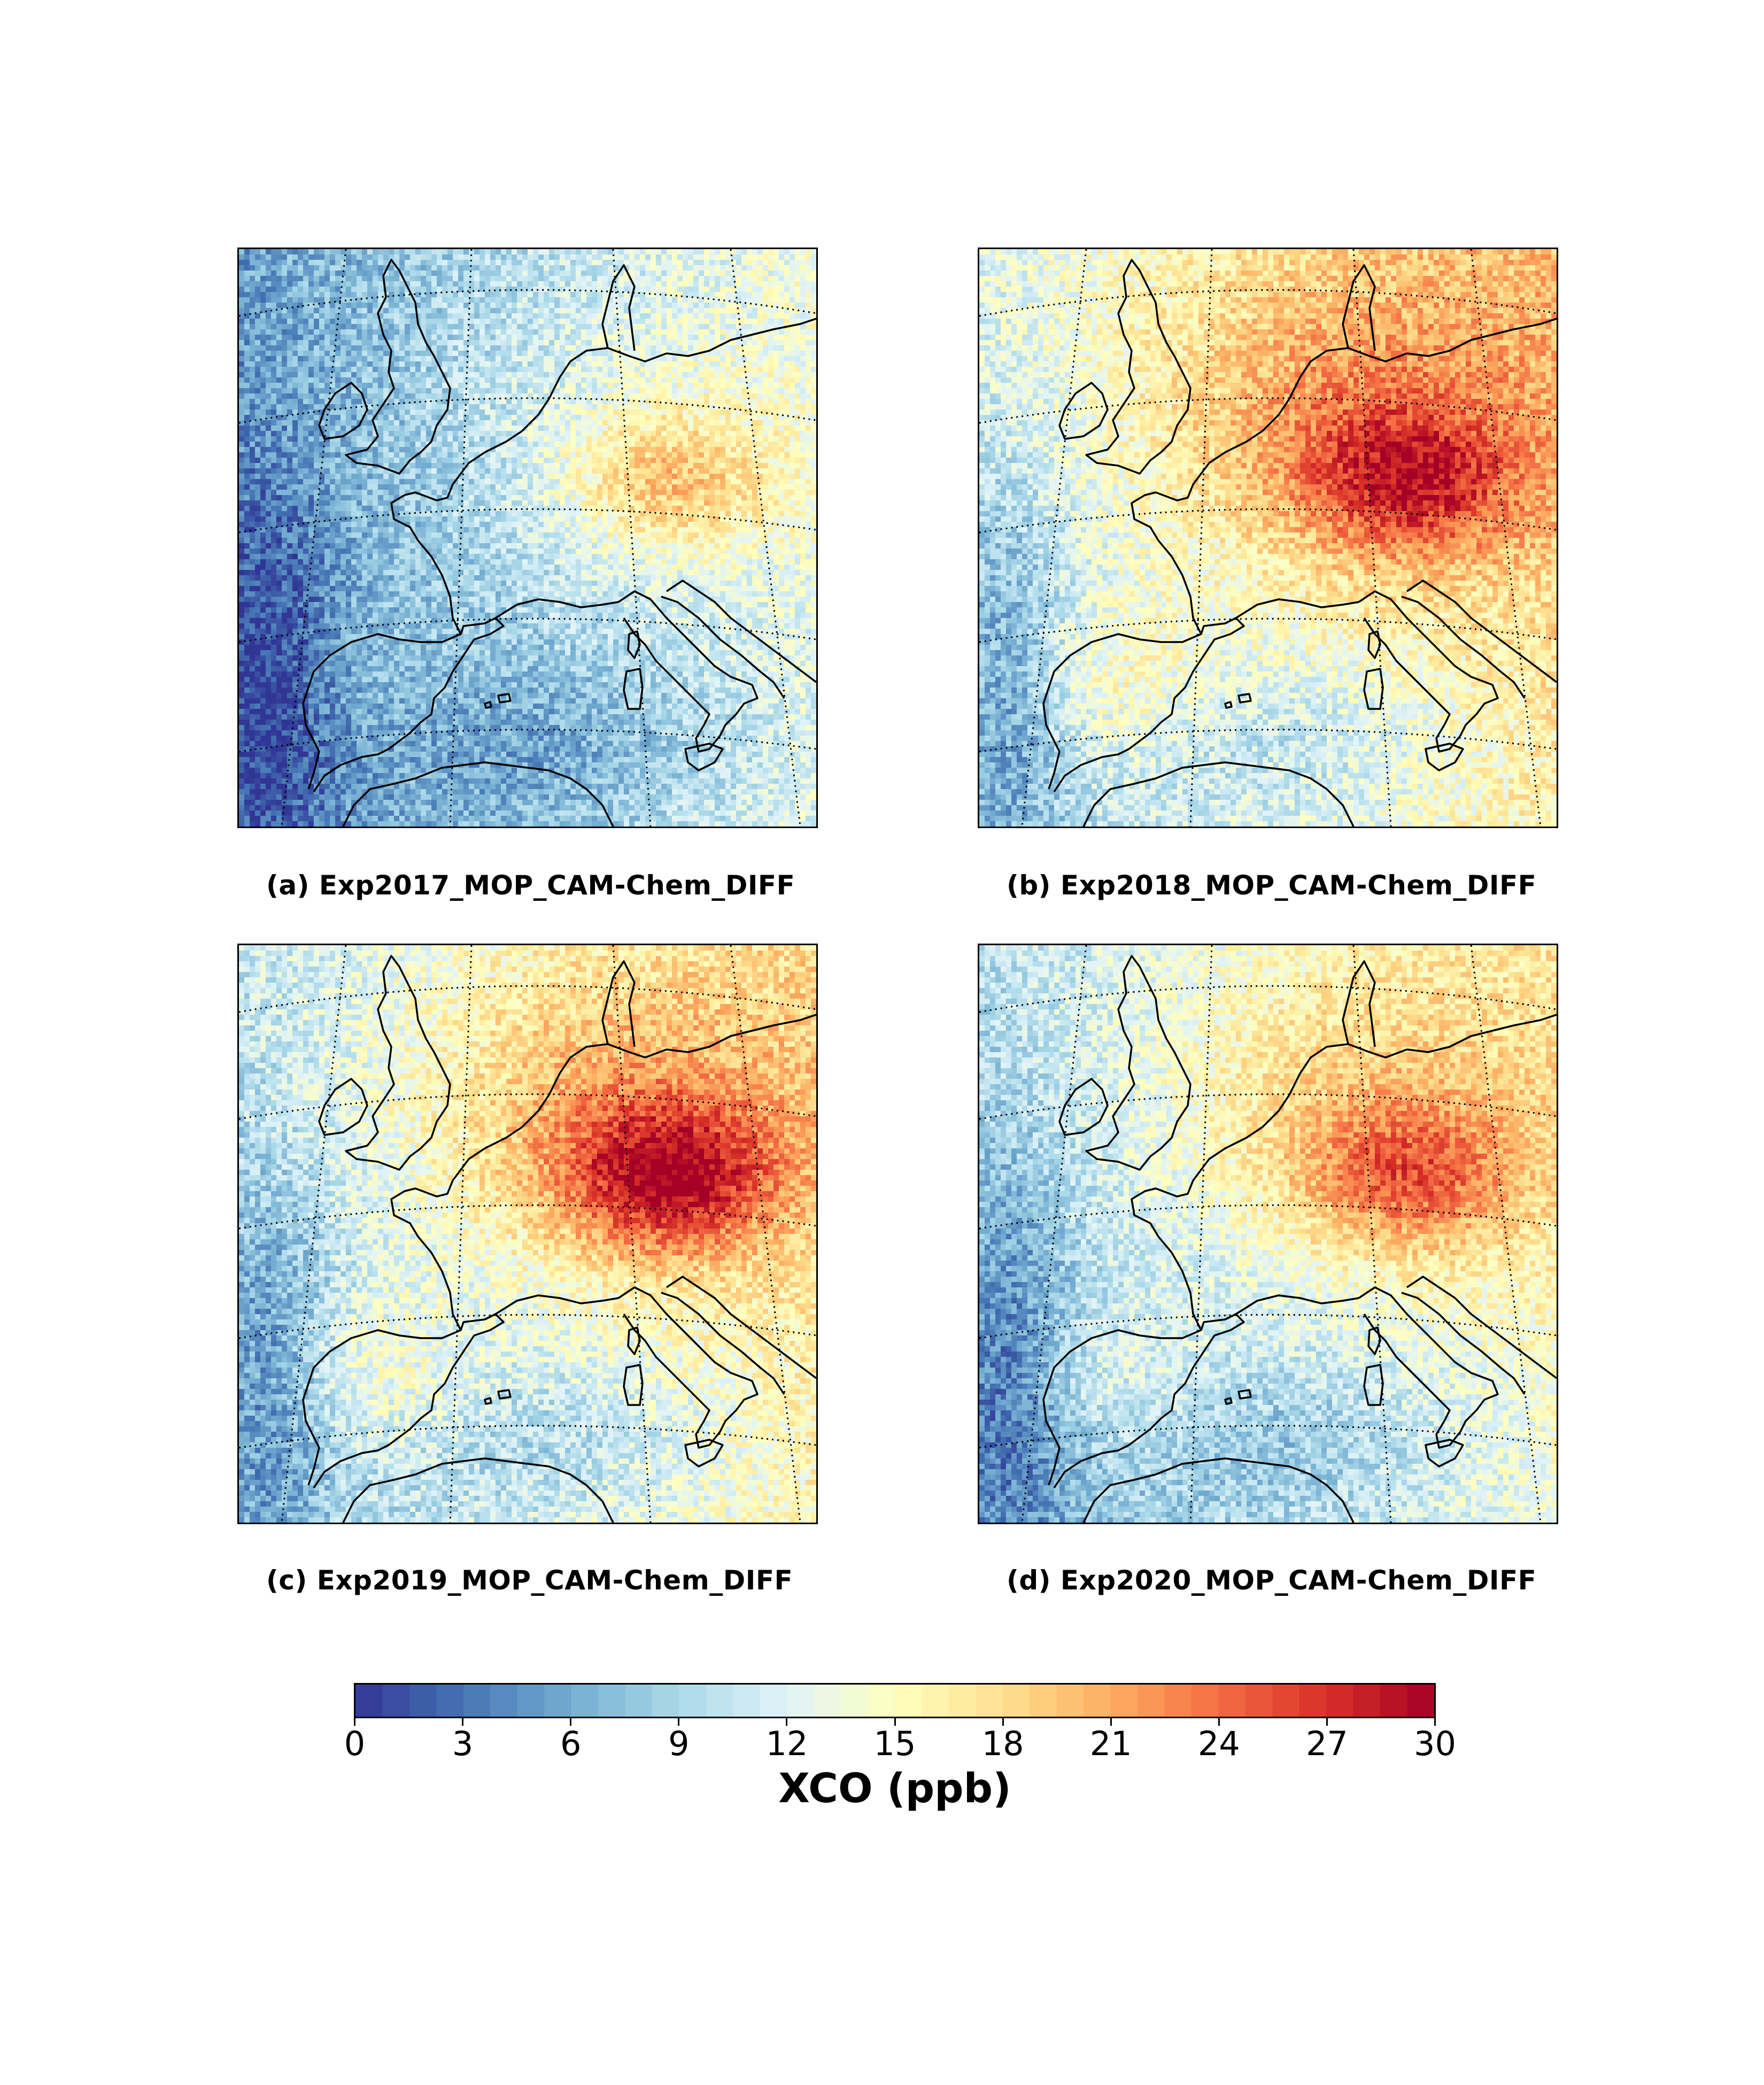 The image size is (1764, 2085). I want to click on colorbar-tick-label: 27, so click(1327, 1743).